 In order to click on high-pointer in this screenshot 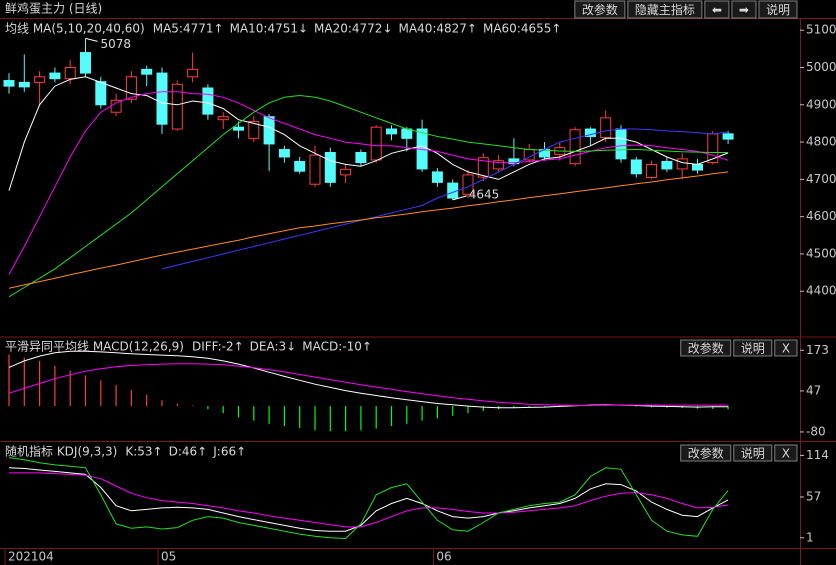, I will do `click(91, 39)`.